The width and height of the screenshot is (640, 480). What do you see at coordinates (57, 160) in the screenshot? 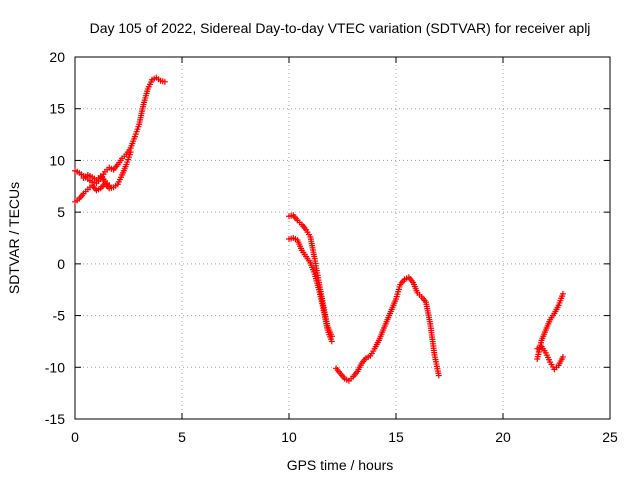
I see `y-tick-label: 10` at bounding box center [57, 160].